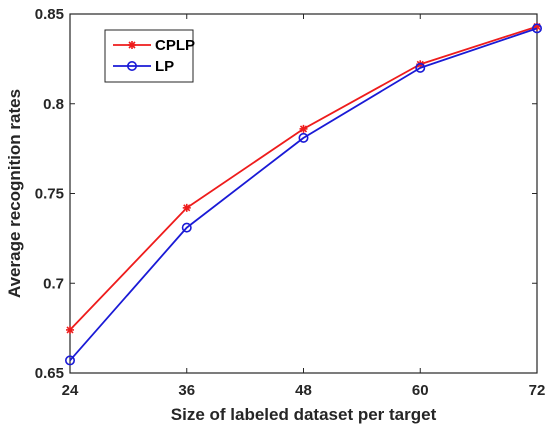  Describe the element at coordinates (49, 373) in the screenshot. I see `y-tick-label: 0.65` at that location.